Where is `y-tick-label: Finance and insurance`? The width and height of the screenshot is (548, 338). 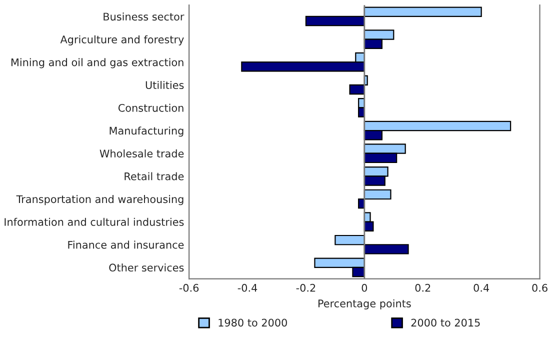 y-tick-label: Finance and insurance is located at coordinates (126, 244).